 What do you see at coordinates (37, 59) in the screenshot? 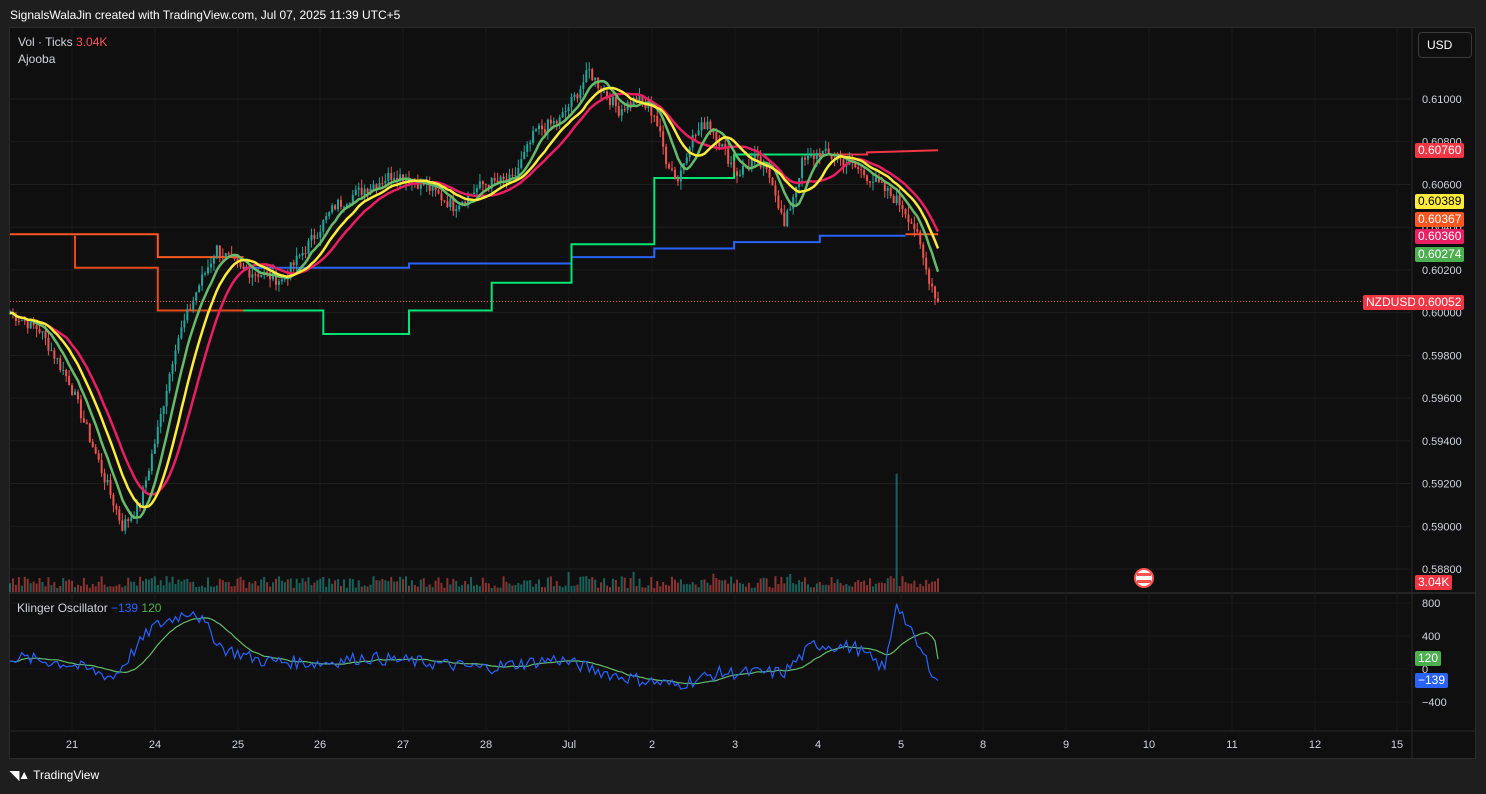
I see `indicator-legend: Ajooba` at bounding box center [37, 59].